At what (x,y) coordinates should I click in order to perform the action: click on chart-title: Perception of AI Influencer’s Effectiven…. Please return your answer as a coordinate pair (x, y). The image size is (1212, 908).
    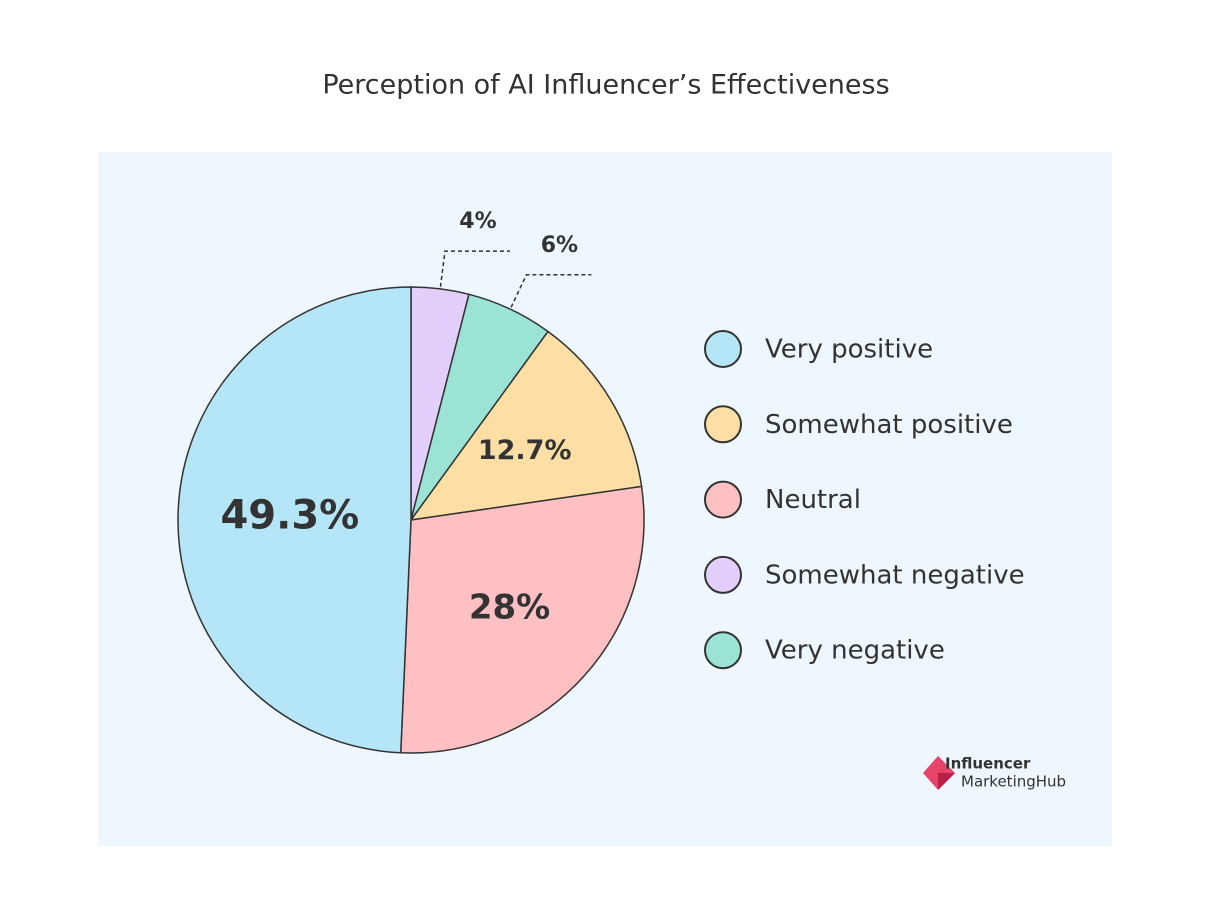
    Looking at the image, I should click on (605, 85).